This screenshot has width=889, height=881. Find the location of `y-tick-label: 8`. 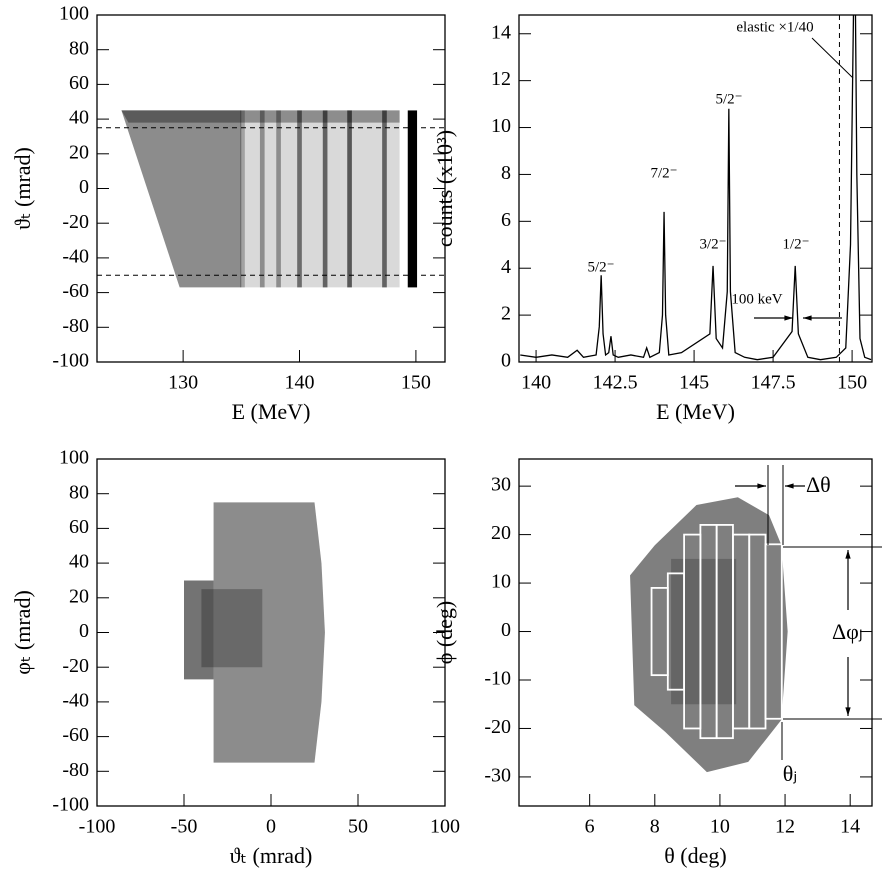

y-tick-label: 8 is located at coordinates (506, 173).